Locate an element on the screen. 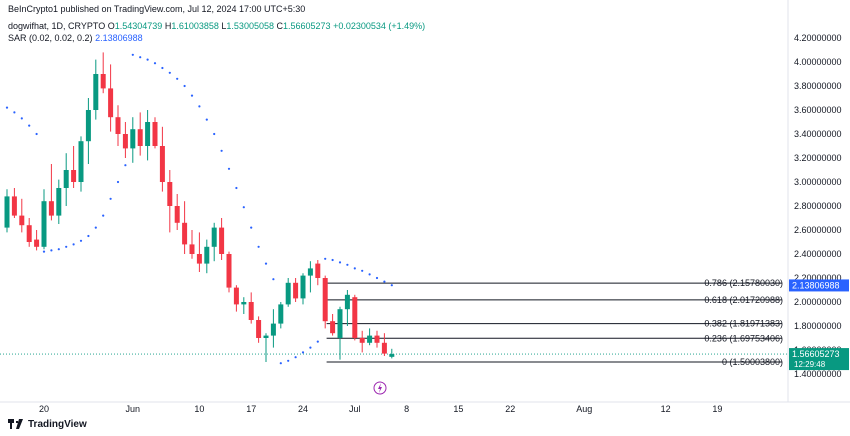  countdown-timer-label: 12:29:48 is located at coordinates (810, 364).